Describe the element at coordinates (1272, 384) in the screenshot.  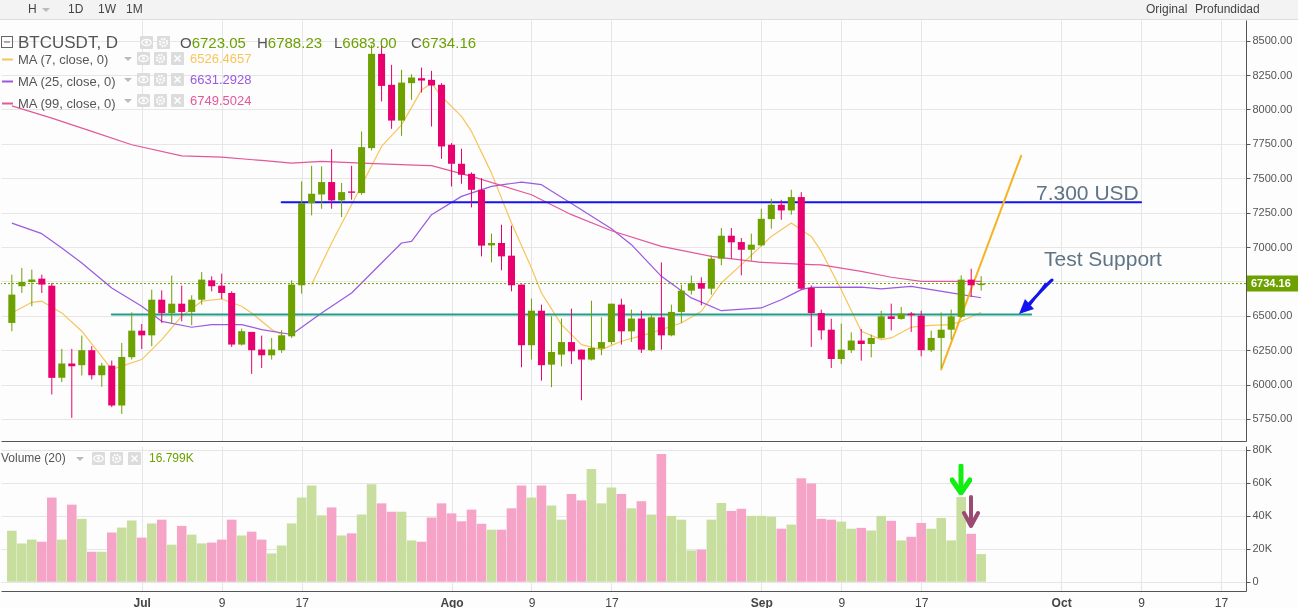
I see `y-tick-label: 6000.00` at that location.